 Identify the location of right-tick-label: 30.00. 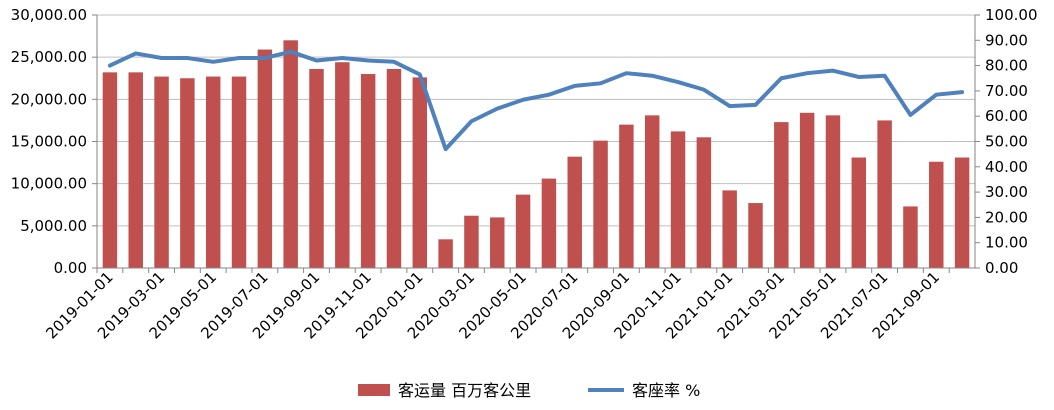
(1006, 192).